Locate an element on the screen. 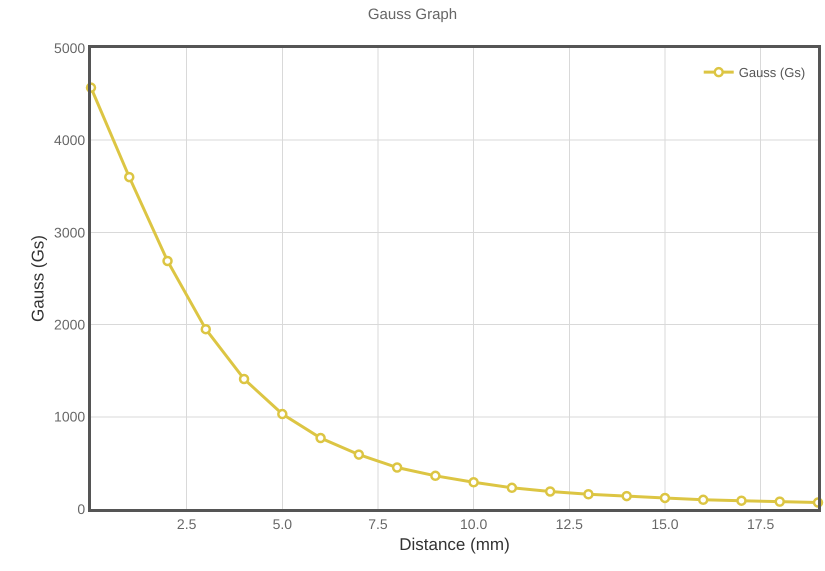  y-tick-label: 0 is located at coordinates (81, 508).